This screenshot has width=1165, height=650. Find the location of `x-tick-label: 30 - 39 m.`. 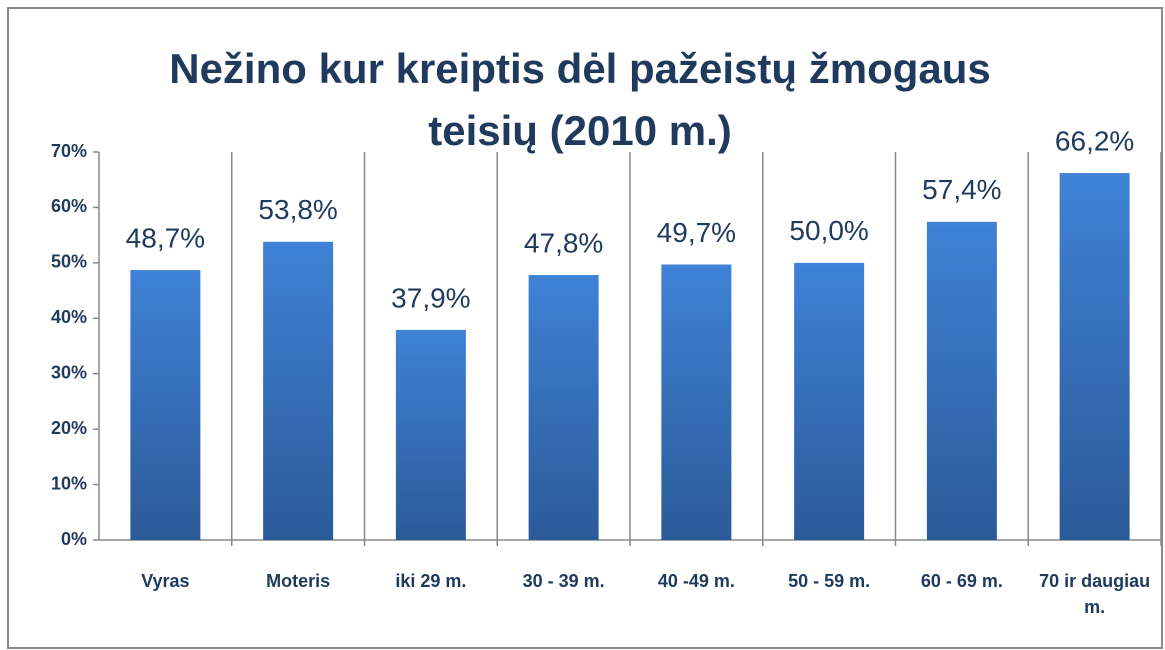

x-tick-label: 30 - 39 m. is located at coordinates (563, 581).